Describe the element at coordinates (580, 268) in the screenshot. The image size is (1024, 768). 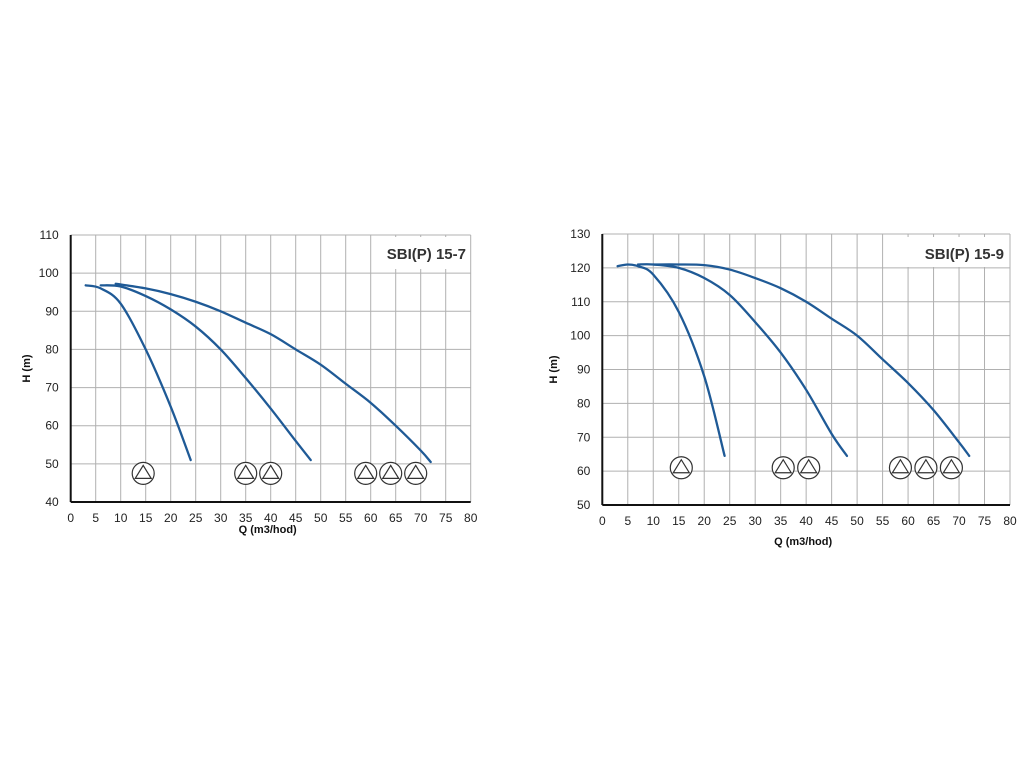
I see `y-tick-label: 120` at that location.